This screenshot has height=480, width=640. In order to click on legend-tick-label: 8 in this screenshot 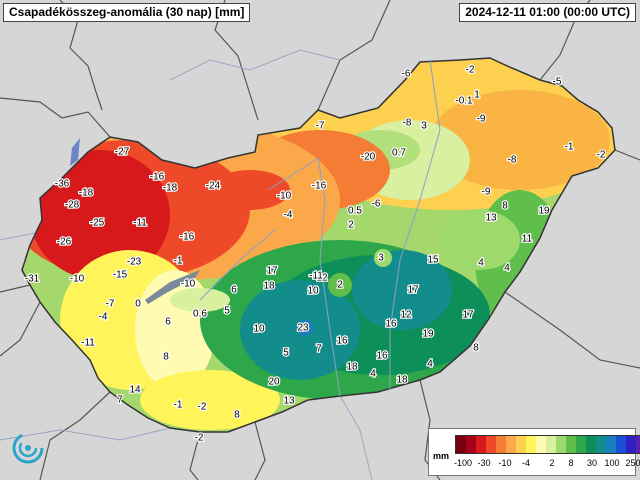, I will do `click(571, 463)`.